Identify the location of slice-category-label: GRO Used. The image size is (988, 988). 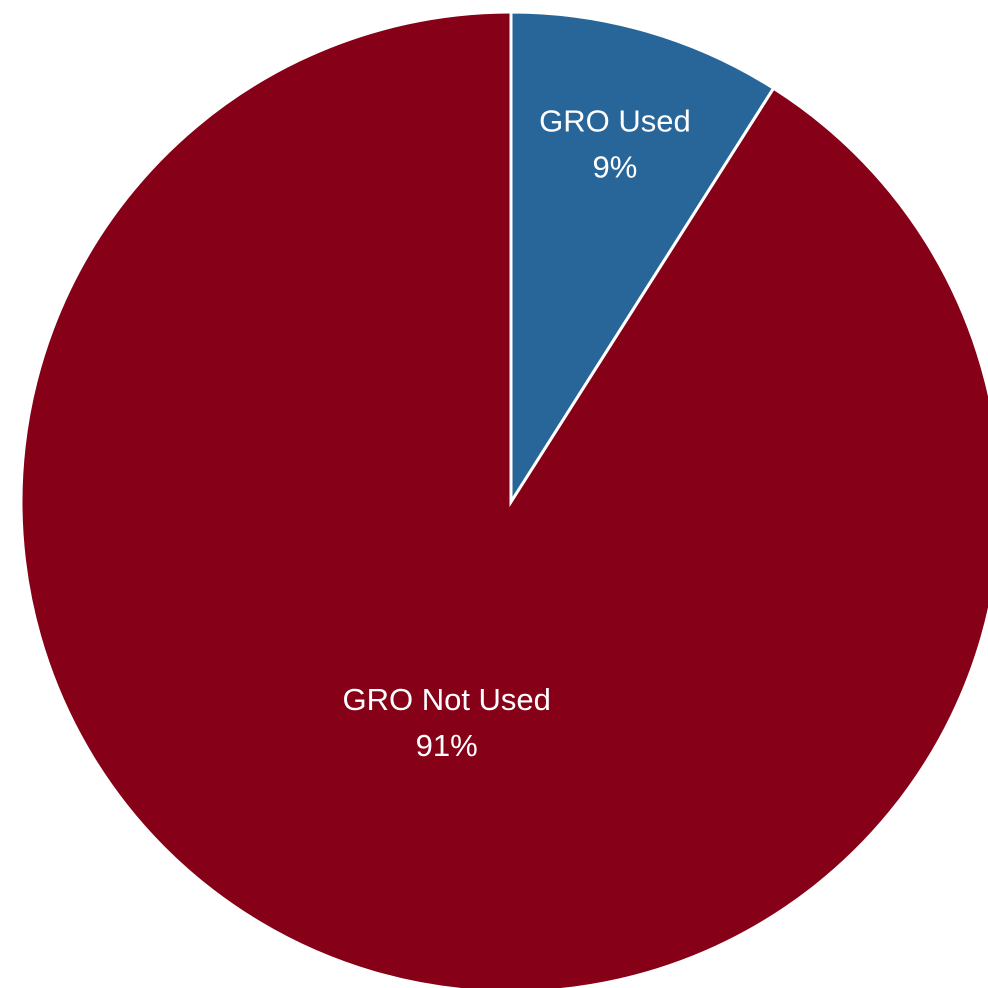
(615, 120).